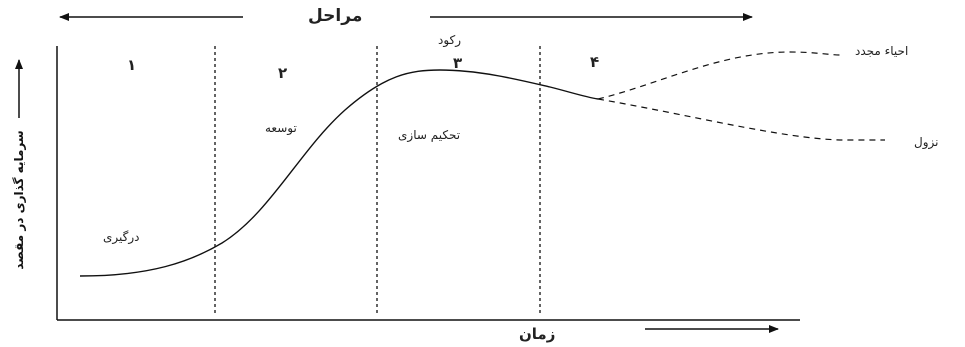 The image size is (965, 347). What do you see at coordinates (458, 63) in the screenshot?
I see `stage-number-3: ۳` at bounding box center [458, 63].